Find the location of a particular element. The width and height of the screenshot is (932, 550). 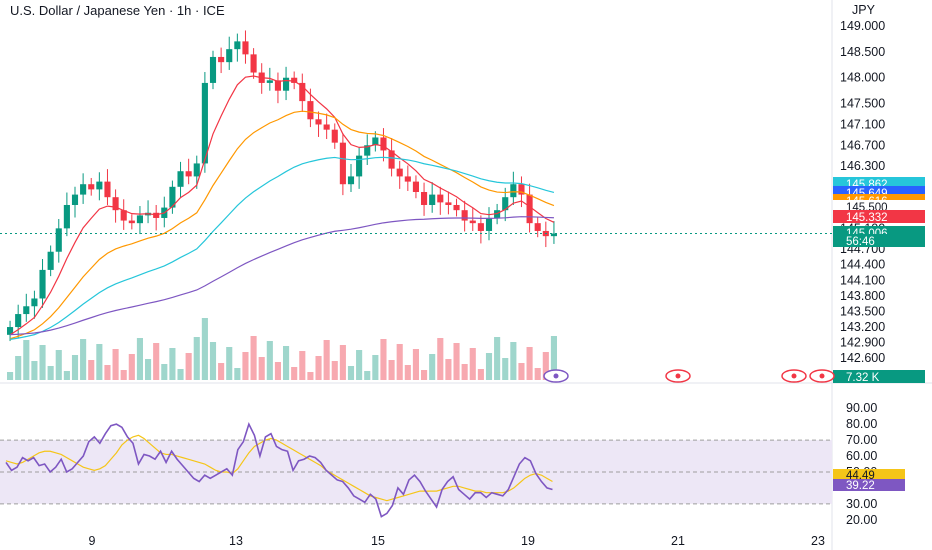

price-tick-label: 144.400 is located at coordinates (862, 265).